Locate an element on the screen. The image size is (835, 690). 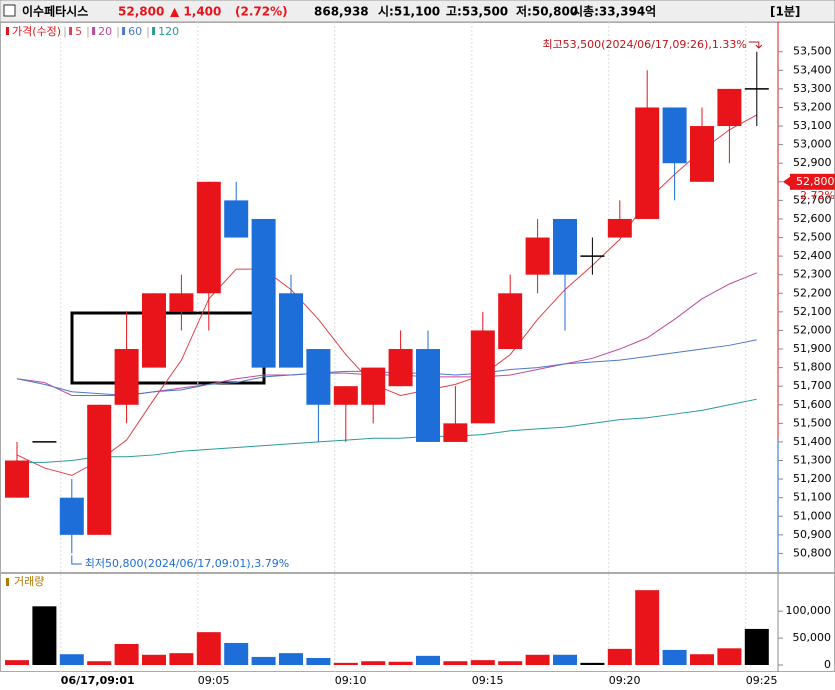
price-marker-arrow is located at coordinates (786, 181).